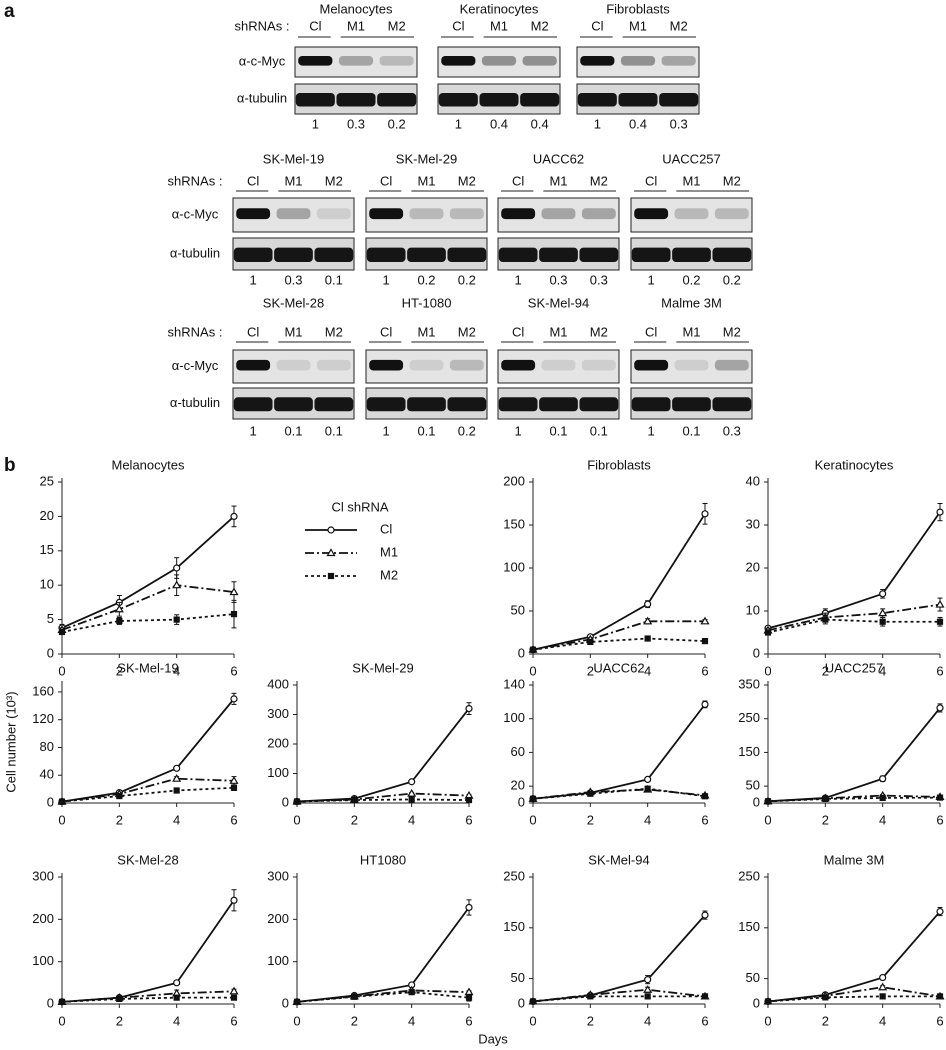  What do you see at coordinates (540, 123) in the screenshot?
I see `quant-label: 0.4` at bounding box center [540, 123].